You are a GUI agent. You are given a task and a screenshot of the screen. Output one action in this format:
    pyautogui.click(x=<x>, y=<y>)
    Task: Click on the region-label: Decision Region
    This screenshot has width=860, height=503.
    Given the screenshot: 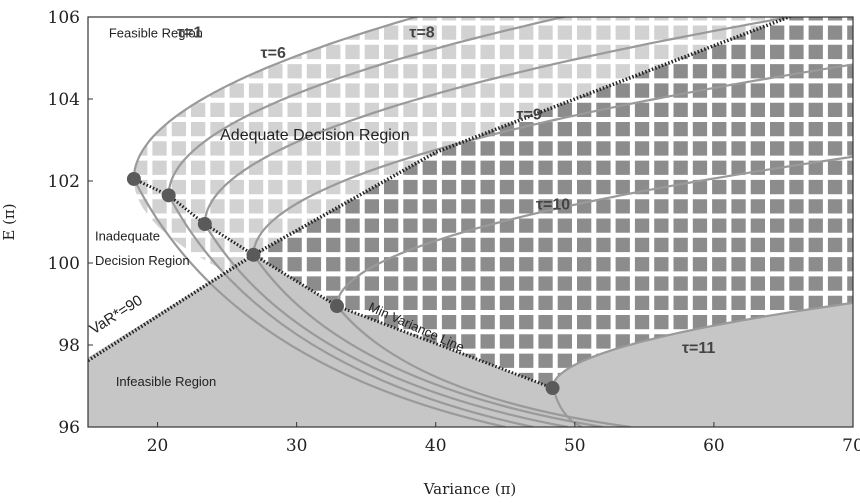 What is the action you would take?
    pyautogui.click(x=142, y=260)
    